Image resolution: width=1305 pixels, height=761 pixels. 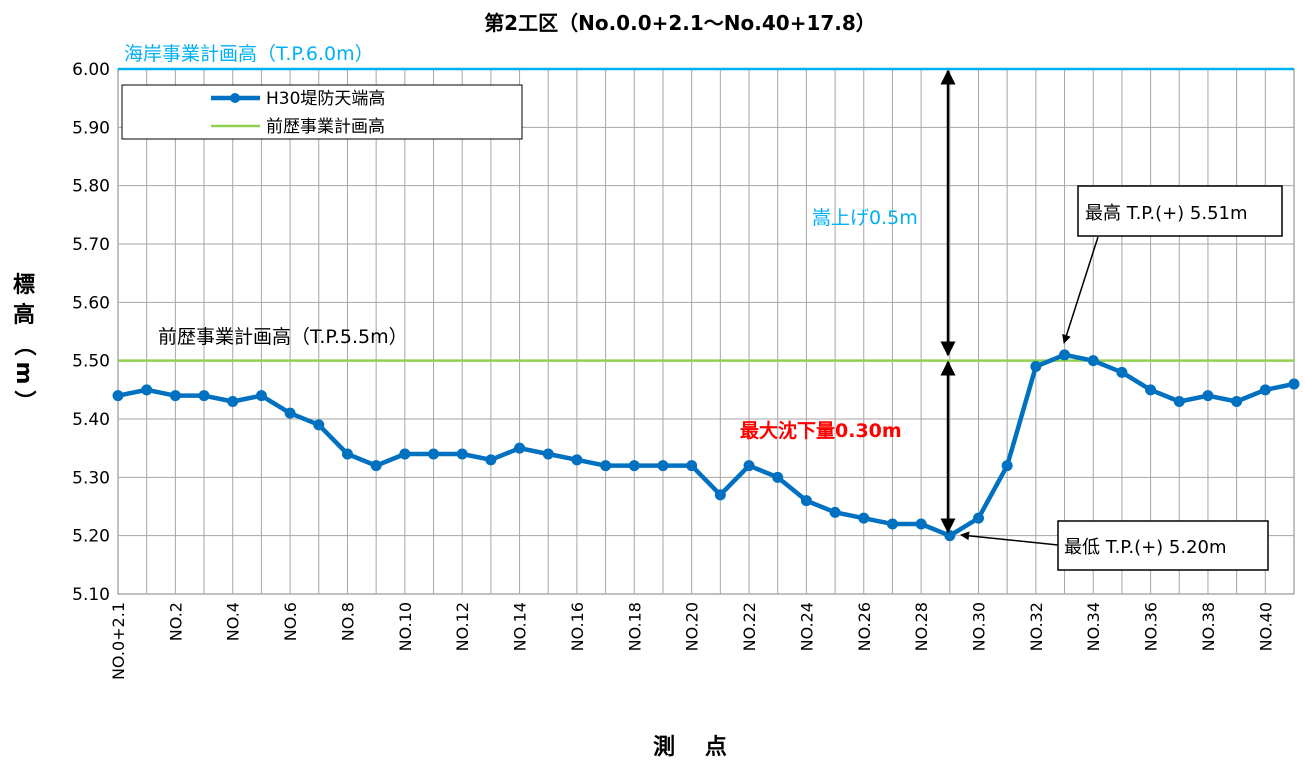 I want to click on x-tick-label: NO.30, so click(x=978, y=626).